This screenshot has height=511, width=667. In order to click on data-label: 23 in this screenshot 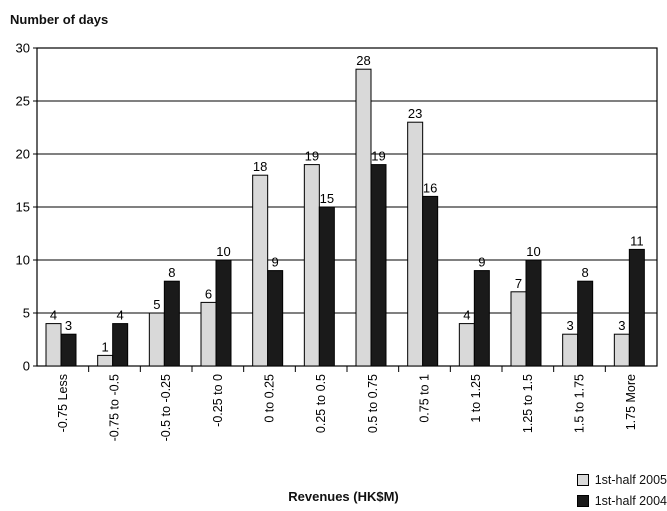, I will do `click(415, 113)`.